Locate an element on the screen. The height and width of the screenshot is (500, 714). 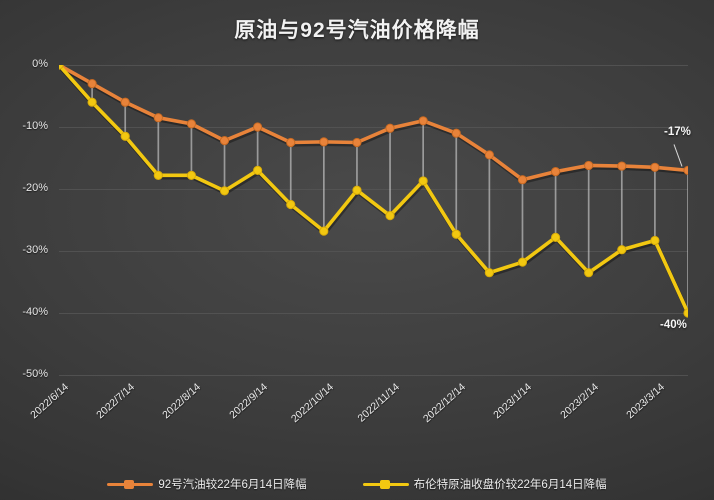
y-tick-label: -10% is located at coordinates (35, 126).